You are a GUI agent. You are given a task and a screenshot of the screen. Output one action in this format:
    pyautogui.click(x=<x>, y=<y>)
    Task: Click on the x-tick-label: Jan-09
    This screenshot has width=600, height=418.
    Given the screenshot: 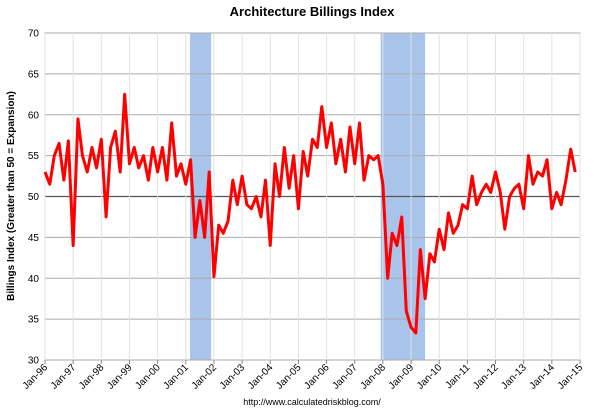 What is the action you would take?
    pyautogui.click(x=402, y=377)
    